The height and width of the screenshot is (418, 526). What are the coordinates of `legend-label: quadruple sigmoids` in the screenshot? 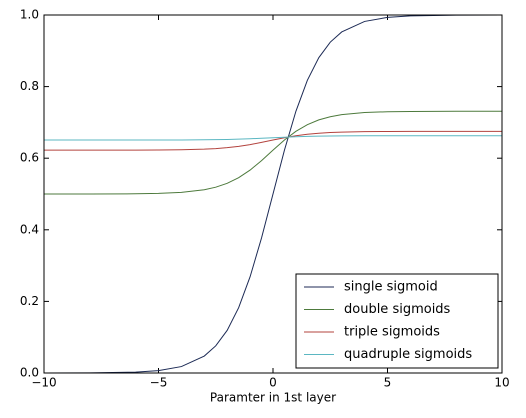 It's located at (408, 354).